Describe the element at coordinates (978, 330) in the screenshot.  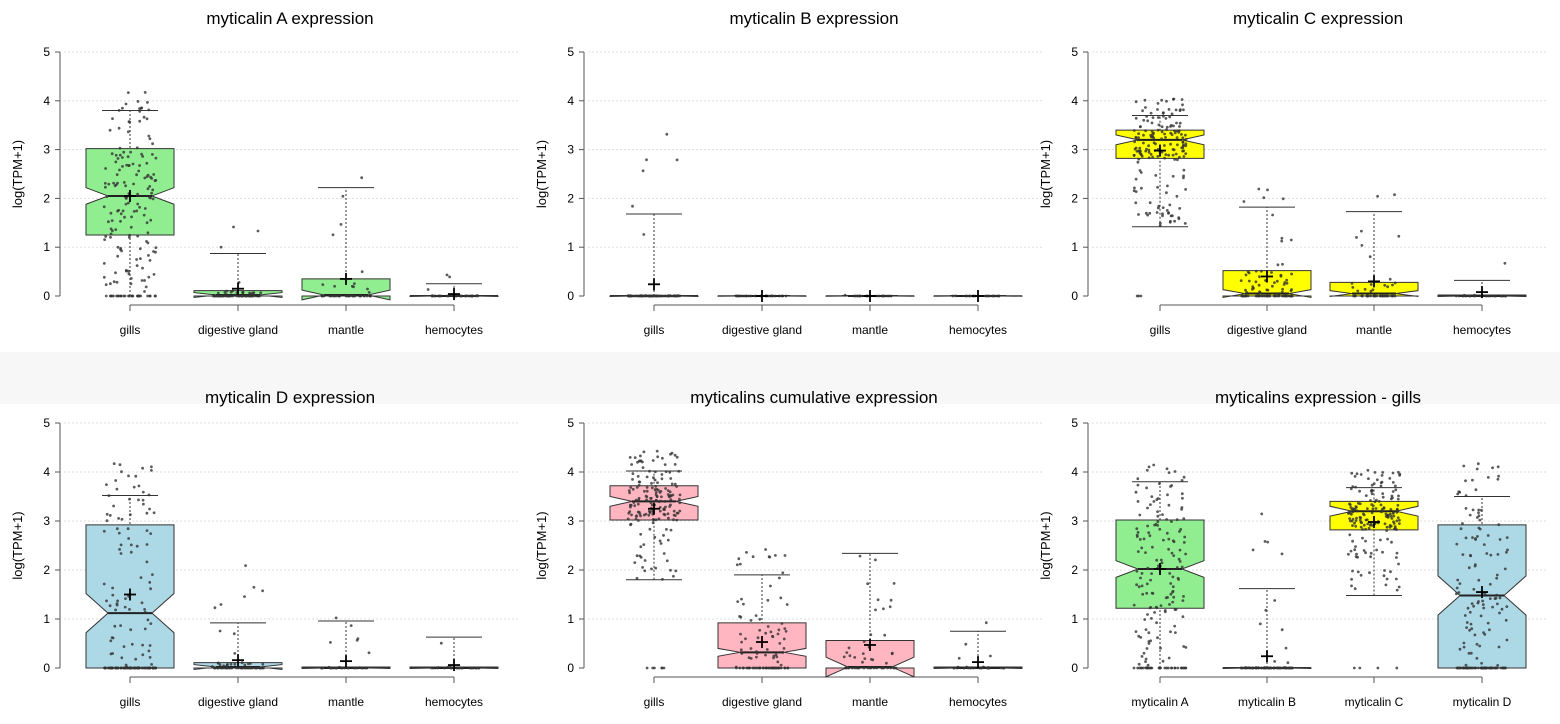
I see `x-tick-label: hemocytes` at that location.